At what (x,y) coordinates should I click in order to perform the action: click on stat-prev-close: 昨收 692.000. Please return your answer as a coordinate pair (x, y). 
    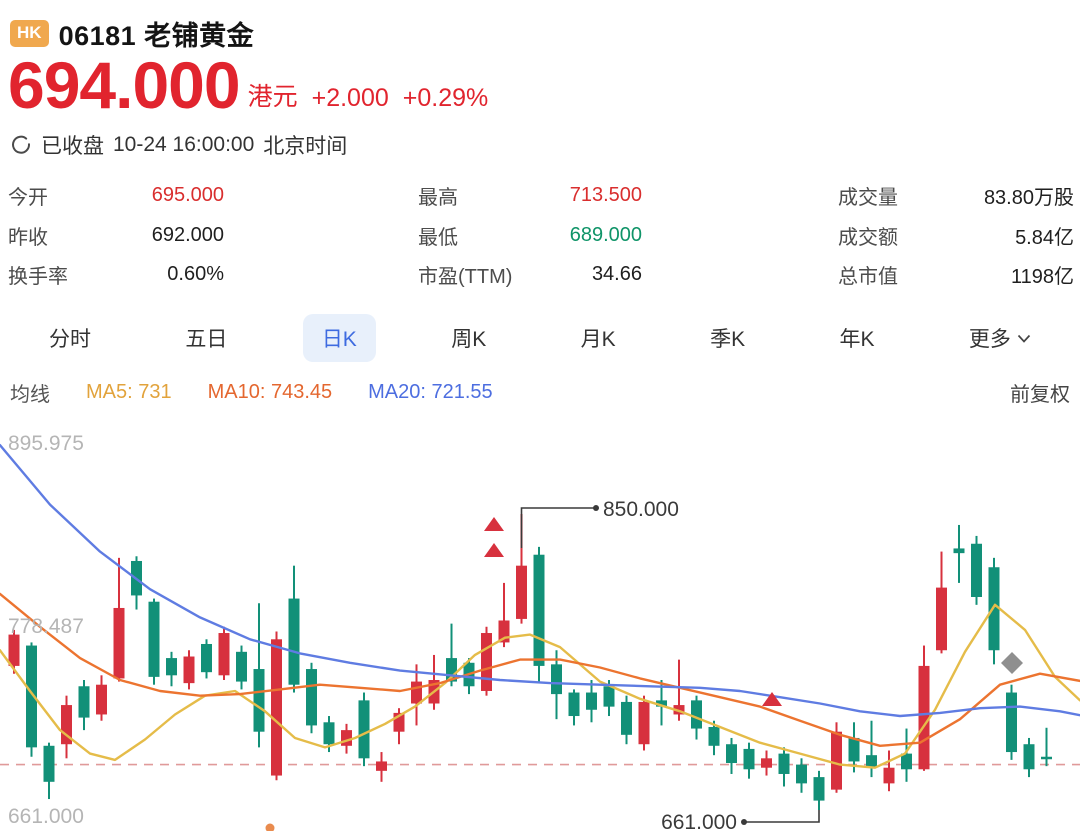
    Looking at the image, I should click on (116, 236).